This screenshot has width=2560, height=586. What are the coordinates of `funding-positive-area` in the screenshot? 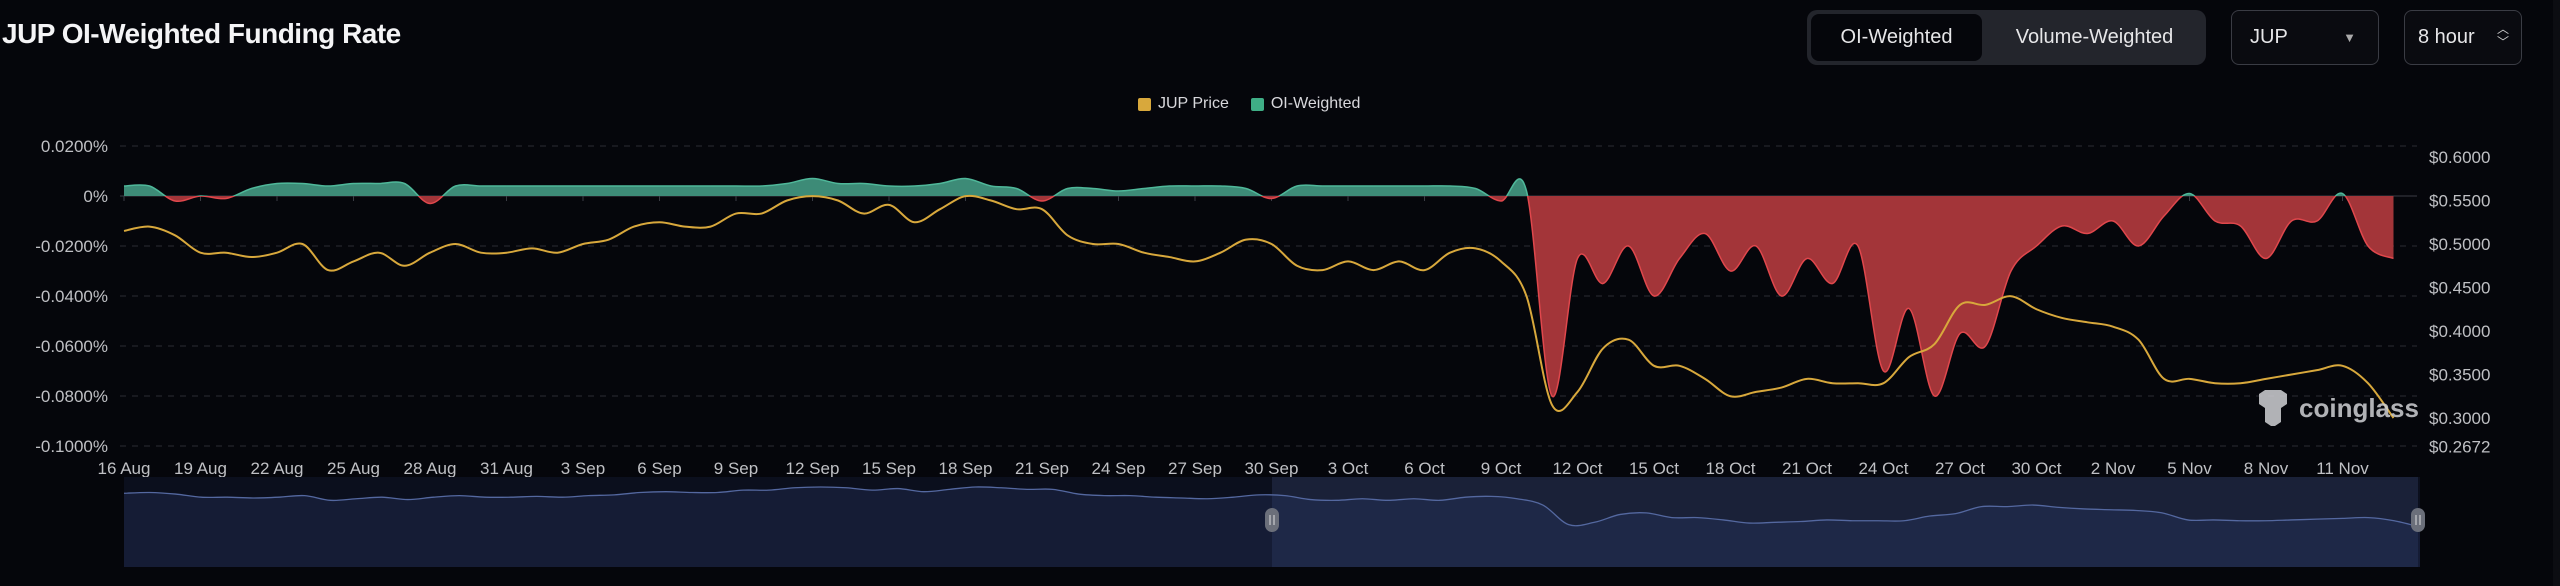 It's located at (1259, 187).